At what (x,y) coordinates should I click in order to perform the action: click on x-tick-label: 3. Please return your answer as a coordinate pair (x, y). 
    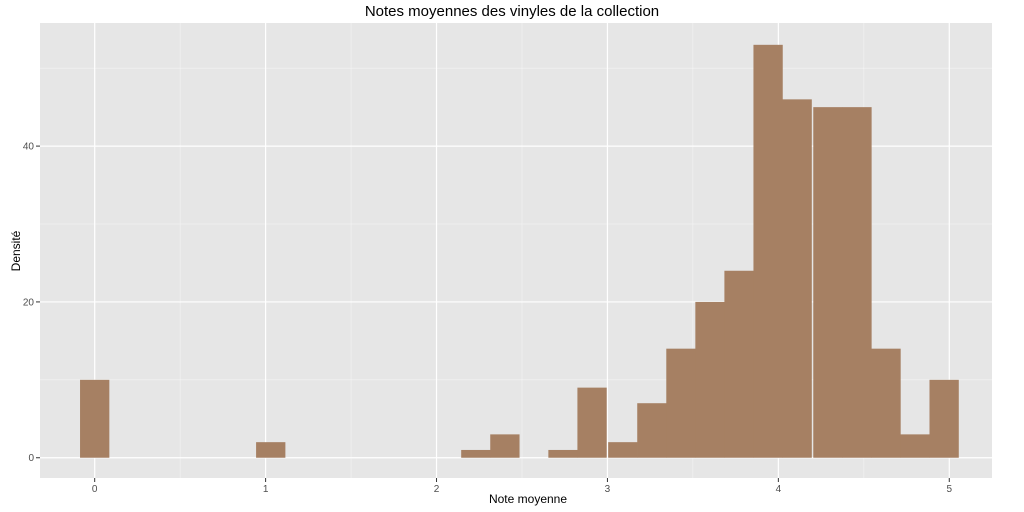
    Looking at the image, I should click on (608, 489).